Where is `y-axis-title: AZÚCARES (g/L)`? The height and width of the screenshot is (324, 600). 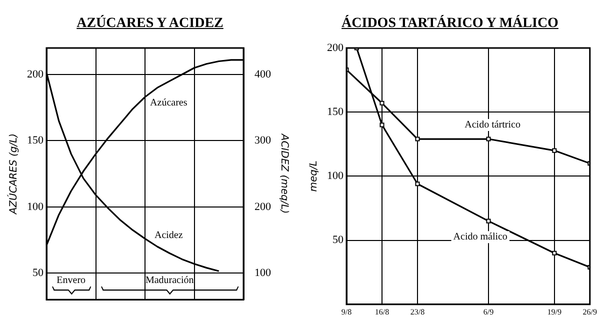 y-axis-title: AZÚCARES (g/L) is located at coordinates (13, 174).